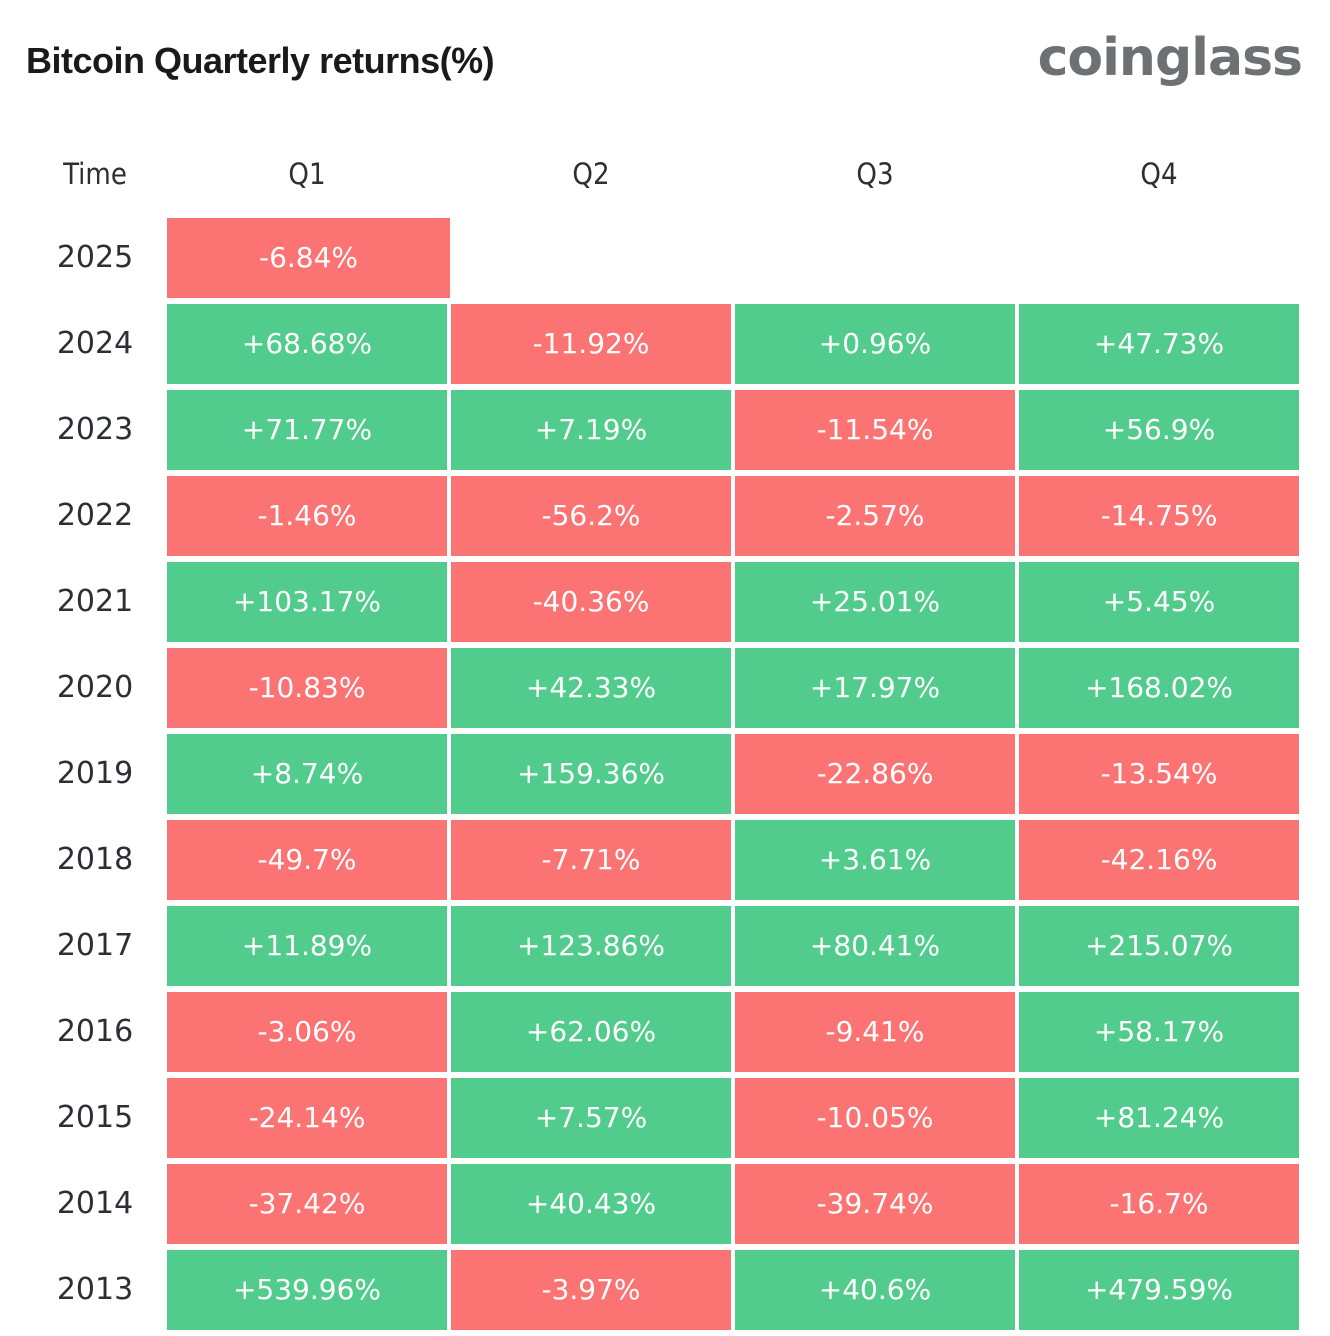 The height and width of the screenshot is (1336, 1330). I want to click on cell-2015-q1: -24.14%, so click(307, 1118).